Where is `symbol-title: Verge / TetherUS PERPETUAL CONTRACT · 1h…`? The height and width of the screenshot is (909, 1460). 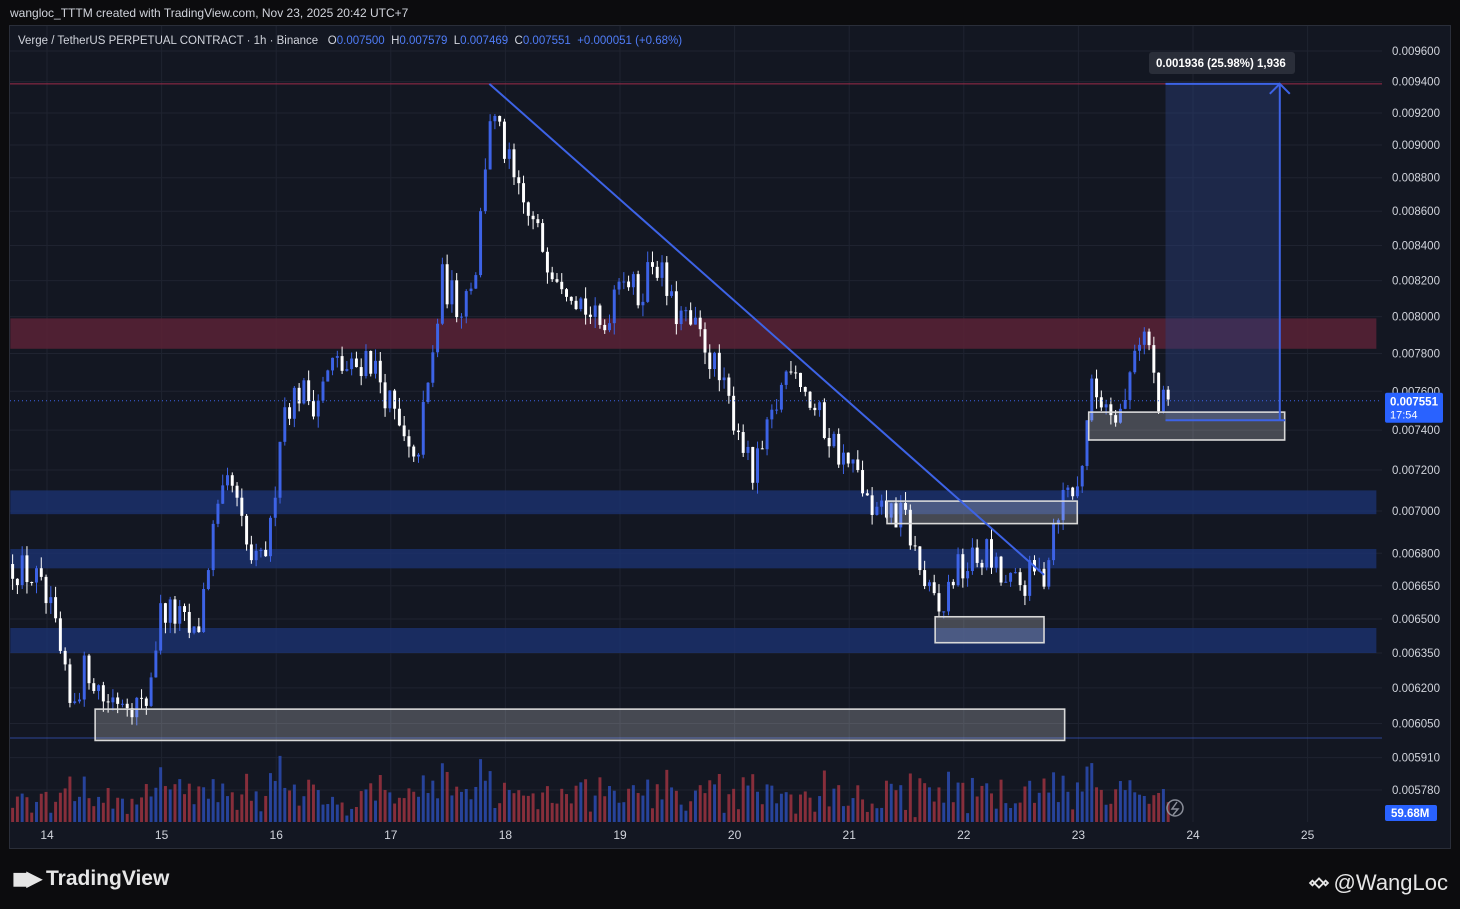 symbol-title: Verge / TetherUS PERPETUAL CONTRACT · 1h… is located at coordinates (168, 41).